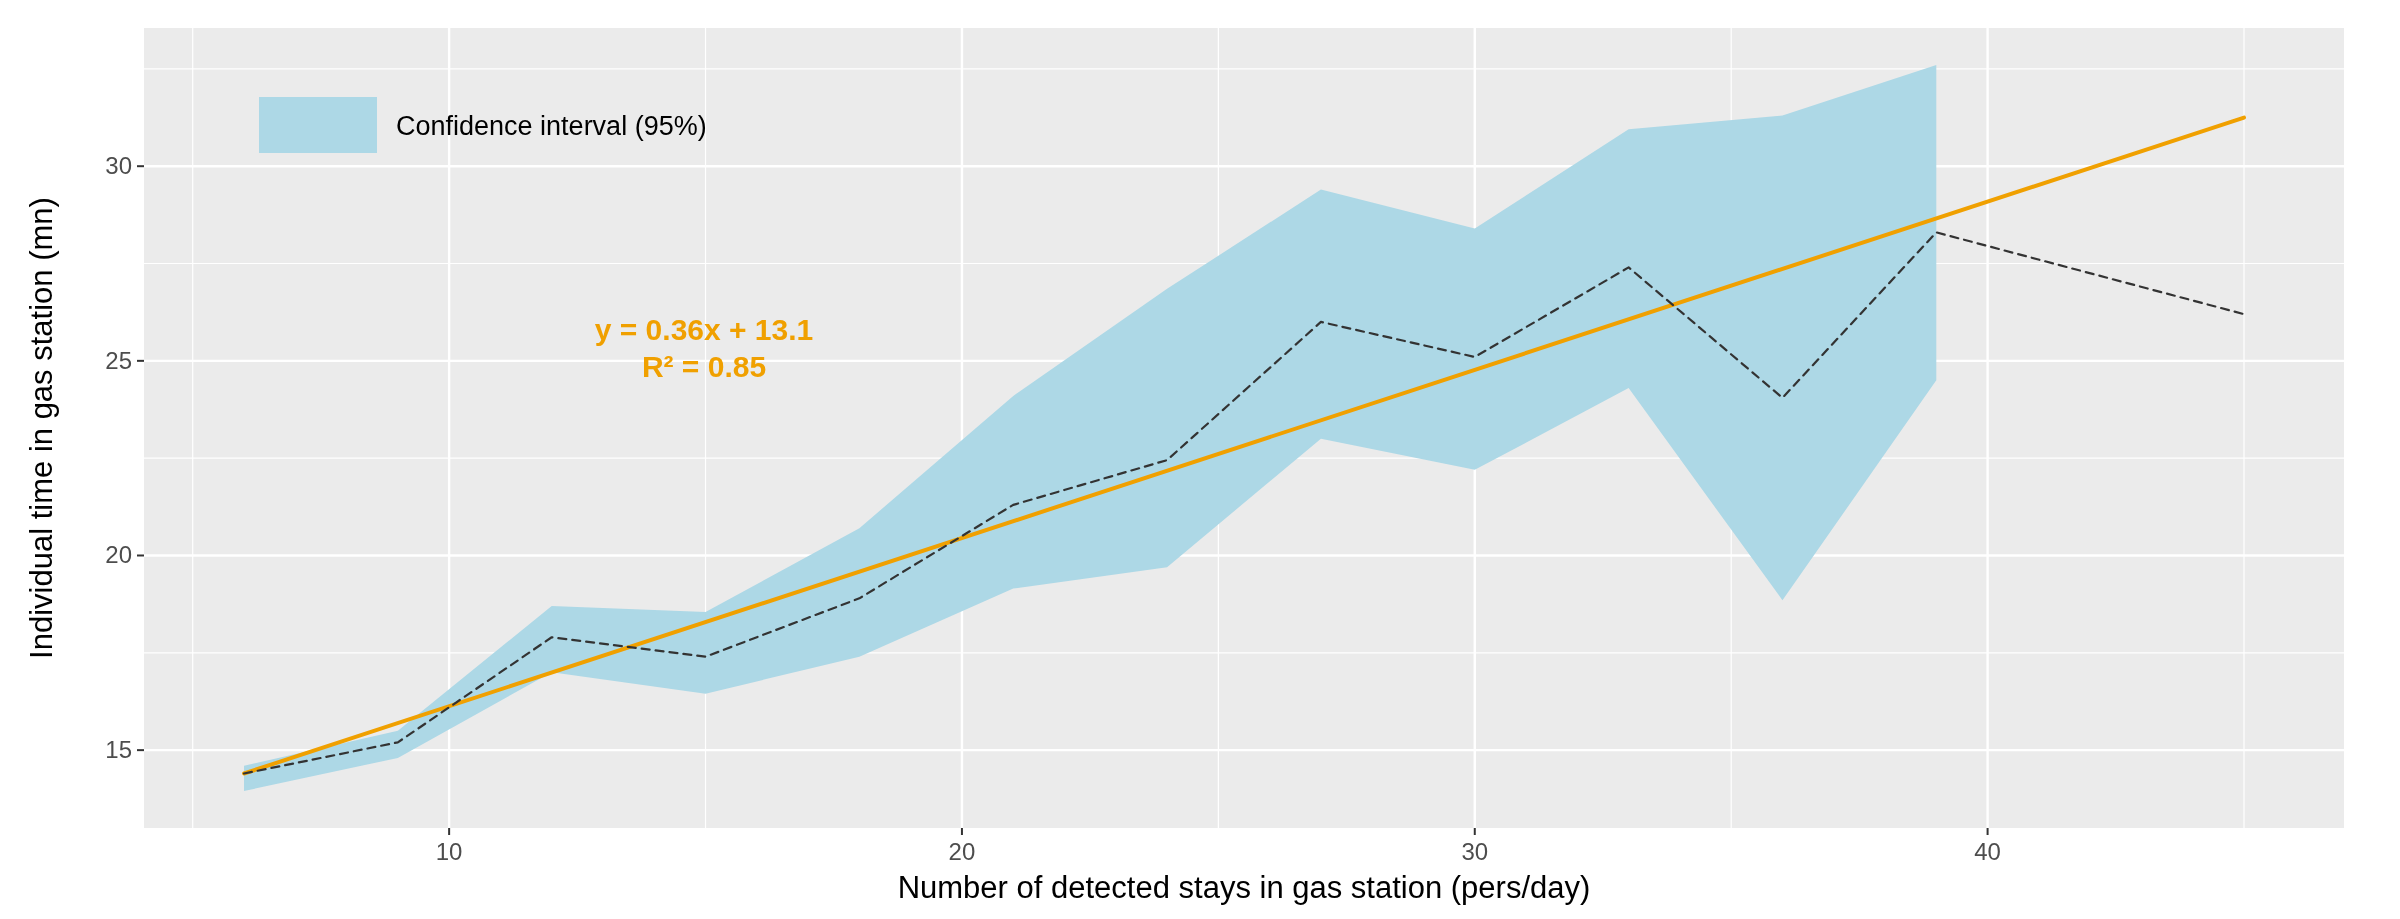 The image size is (2400, 919). What do you see at coordinates (118, 555) in the screenshot?
I see `y-tick-label: 20` at bounding box center [118, 555].